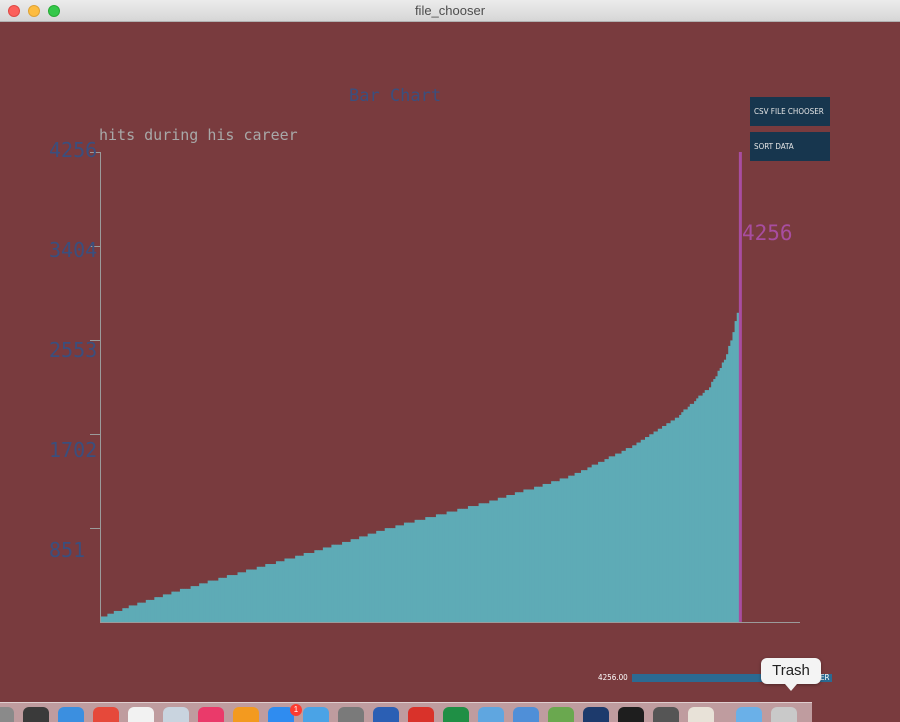 The height and width of the screenshot is (722, 900). Describe the element at coordinates (316, 714) in the screenshot. I see `xcode-icon` at that location.